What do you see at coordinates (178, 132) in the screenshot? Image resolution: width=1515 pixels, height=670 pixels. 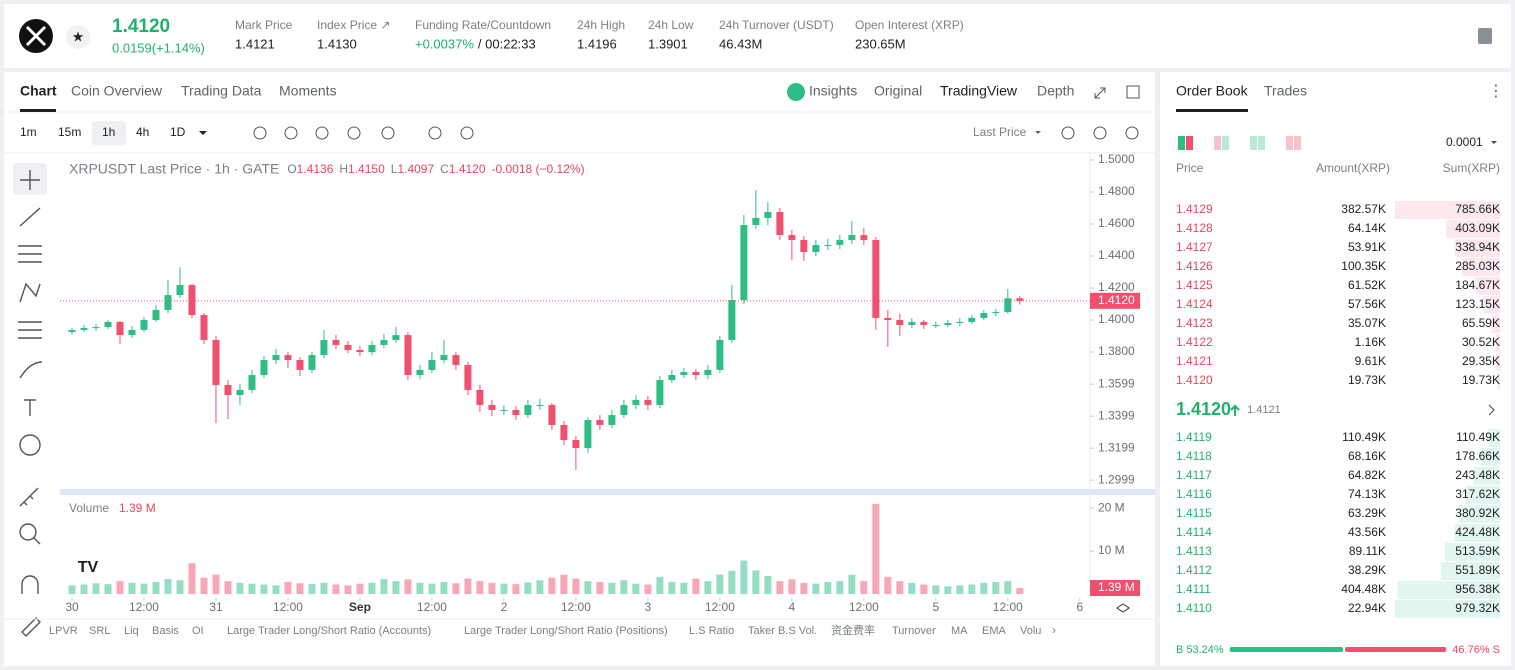 I see `interval: 1D` at bounding box center [178, 132].